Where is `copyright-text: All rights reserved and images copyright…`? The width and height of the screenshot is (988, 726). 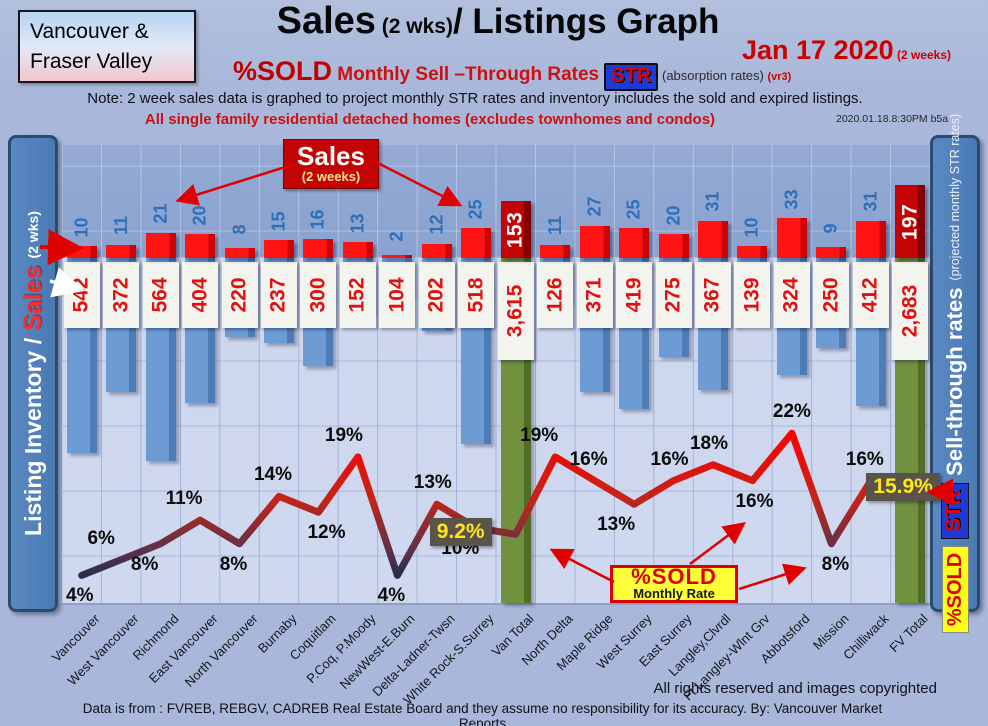
copyright-text: All rights reserved and images copyright… is located at coordinates (795, 688).